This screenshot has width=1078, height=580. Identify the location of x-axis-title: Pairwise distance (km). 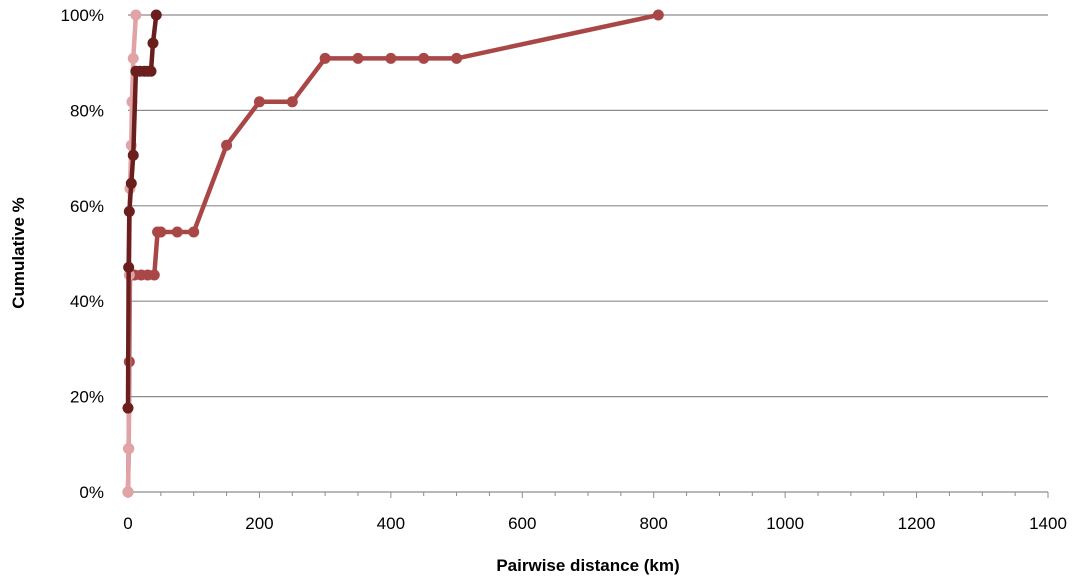
(587, 565).